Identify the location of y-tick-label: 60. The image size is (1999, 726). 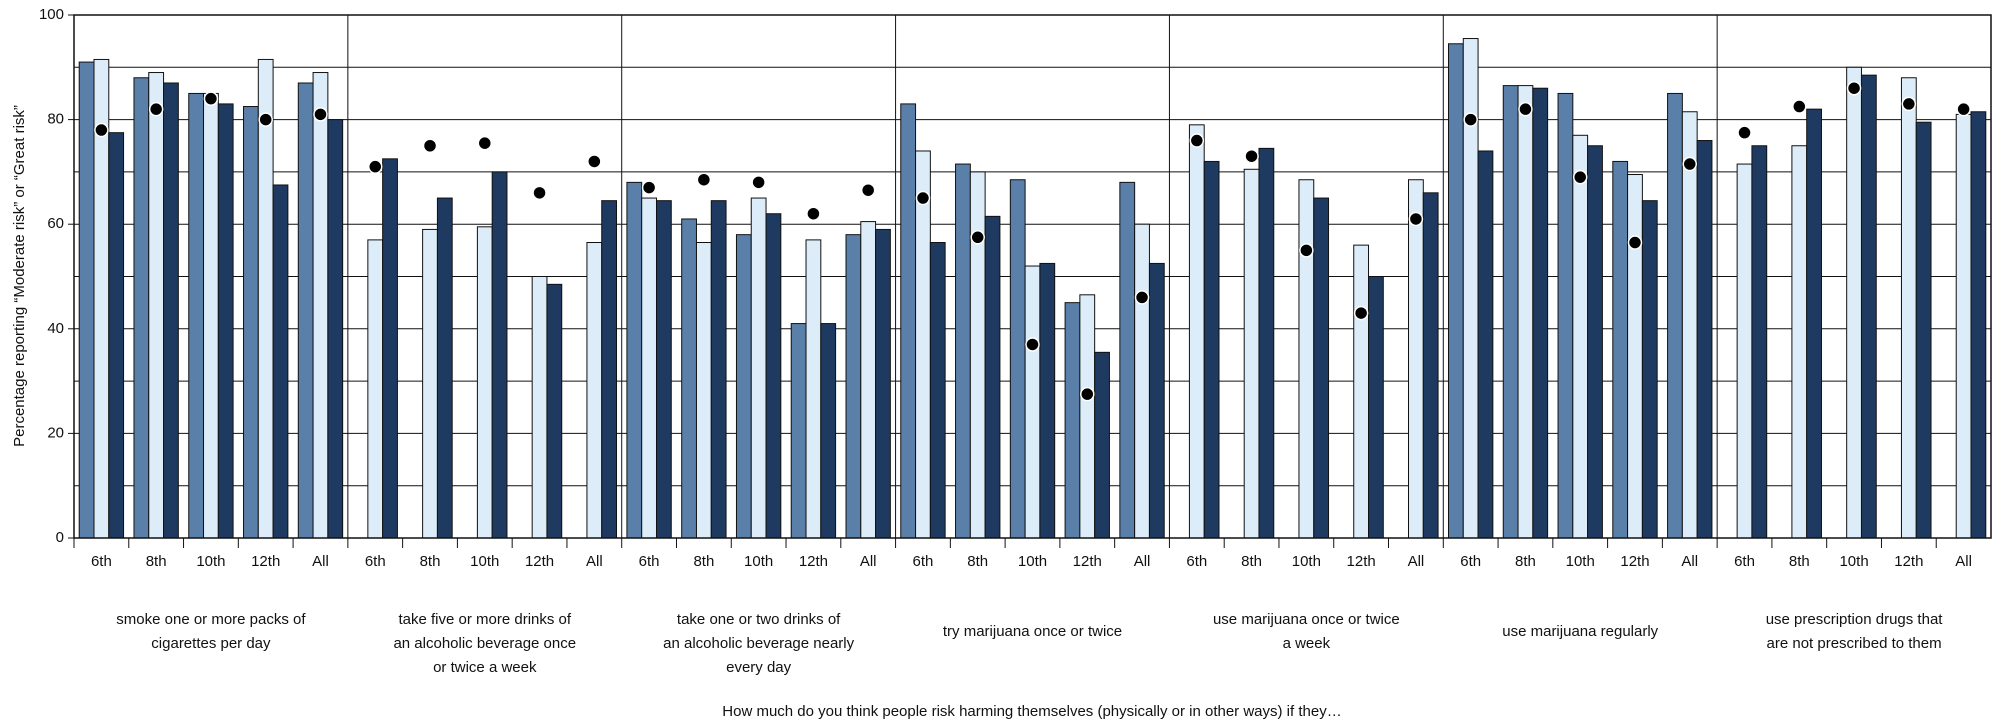
(55, 223).